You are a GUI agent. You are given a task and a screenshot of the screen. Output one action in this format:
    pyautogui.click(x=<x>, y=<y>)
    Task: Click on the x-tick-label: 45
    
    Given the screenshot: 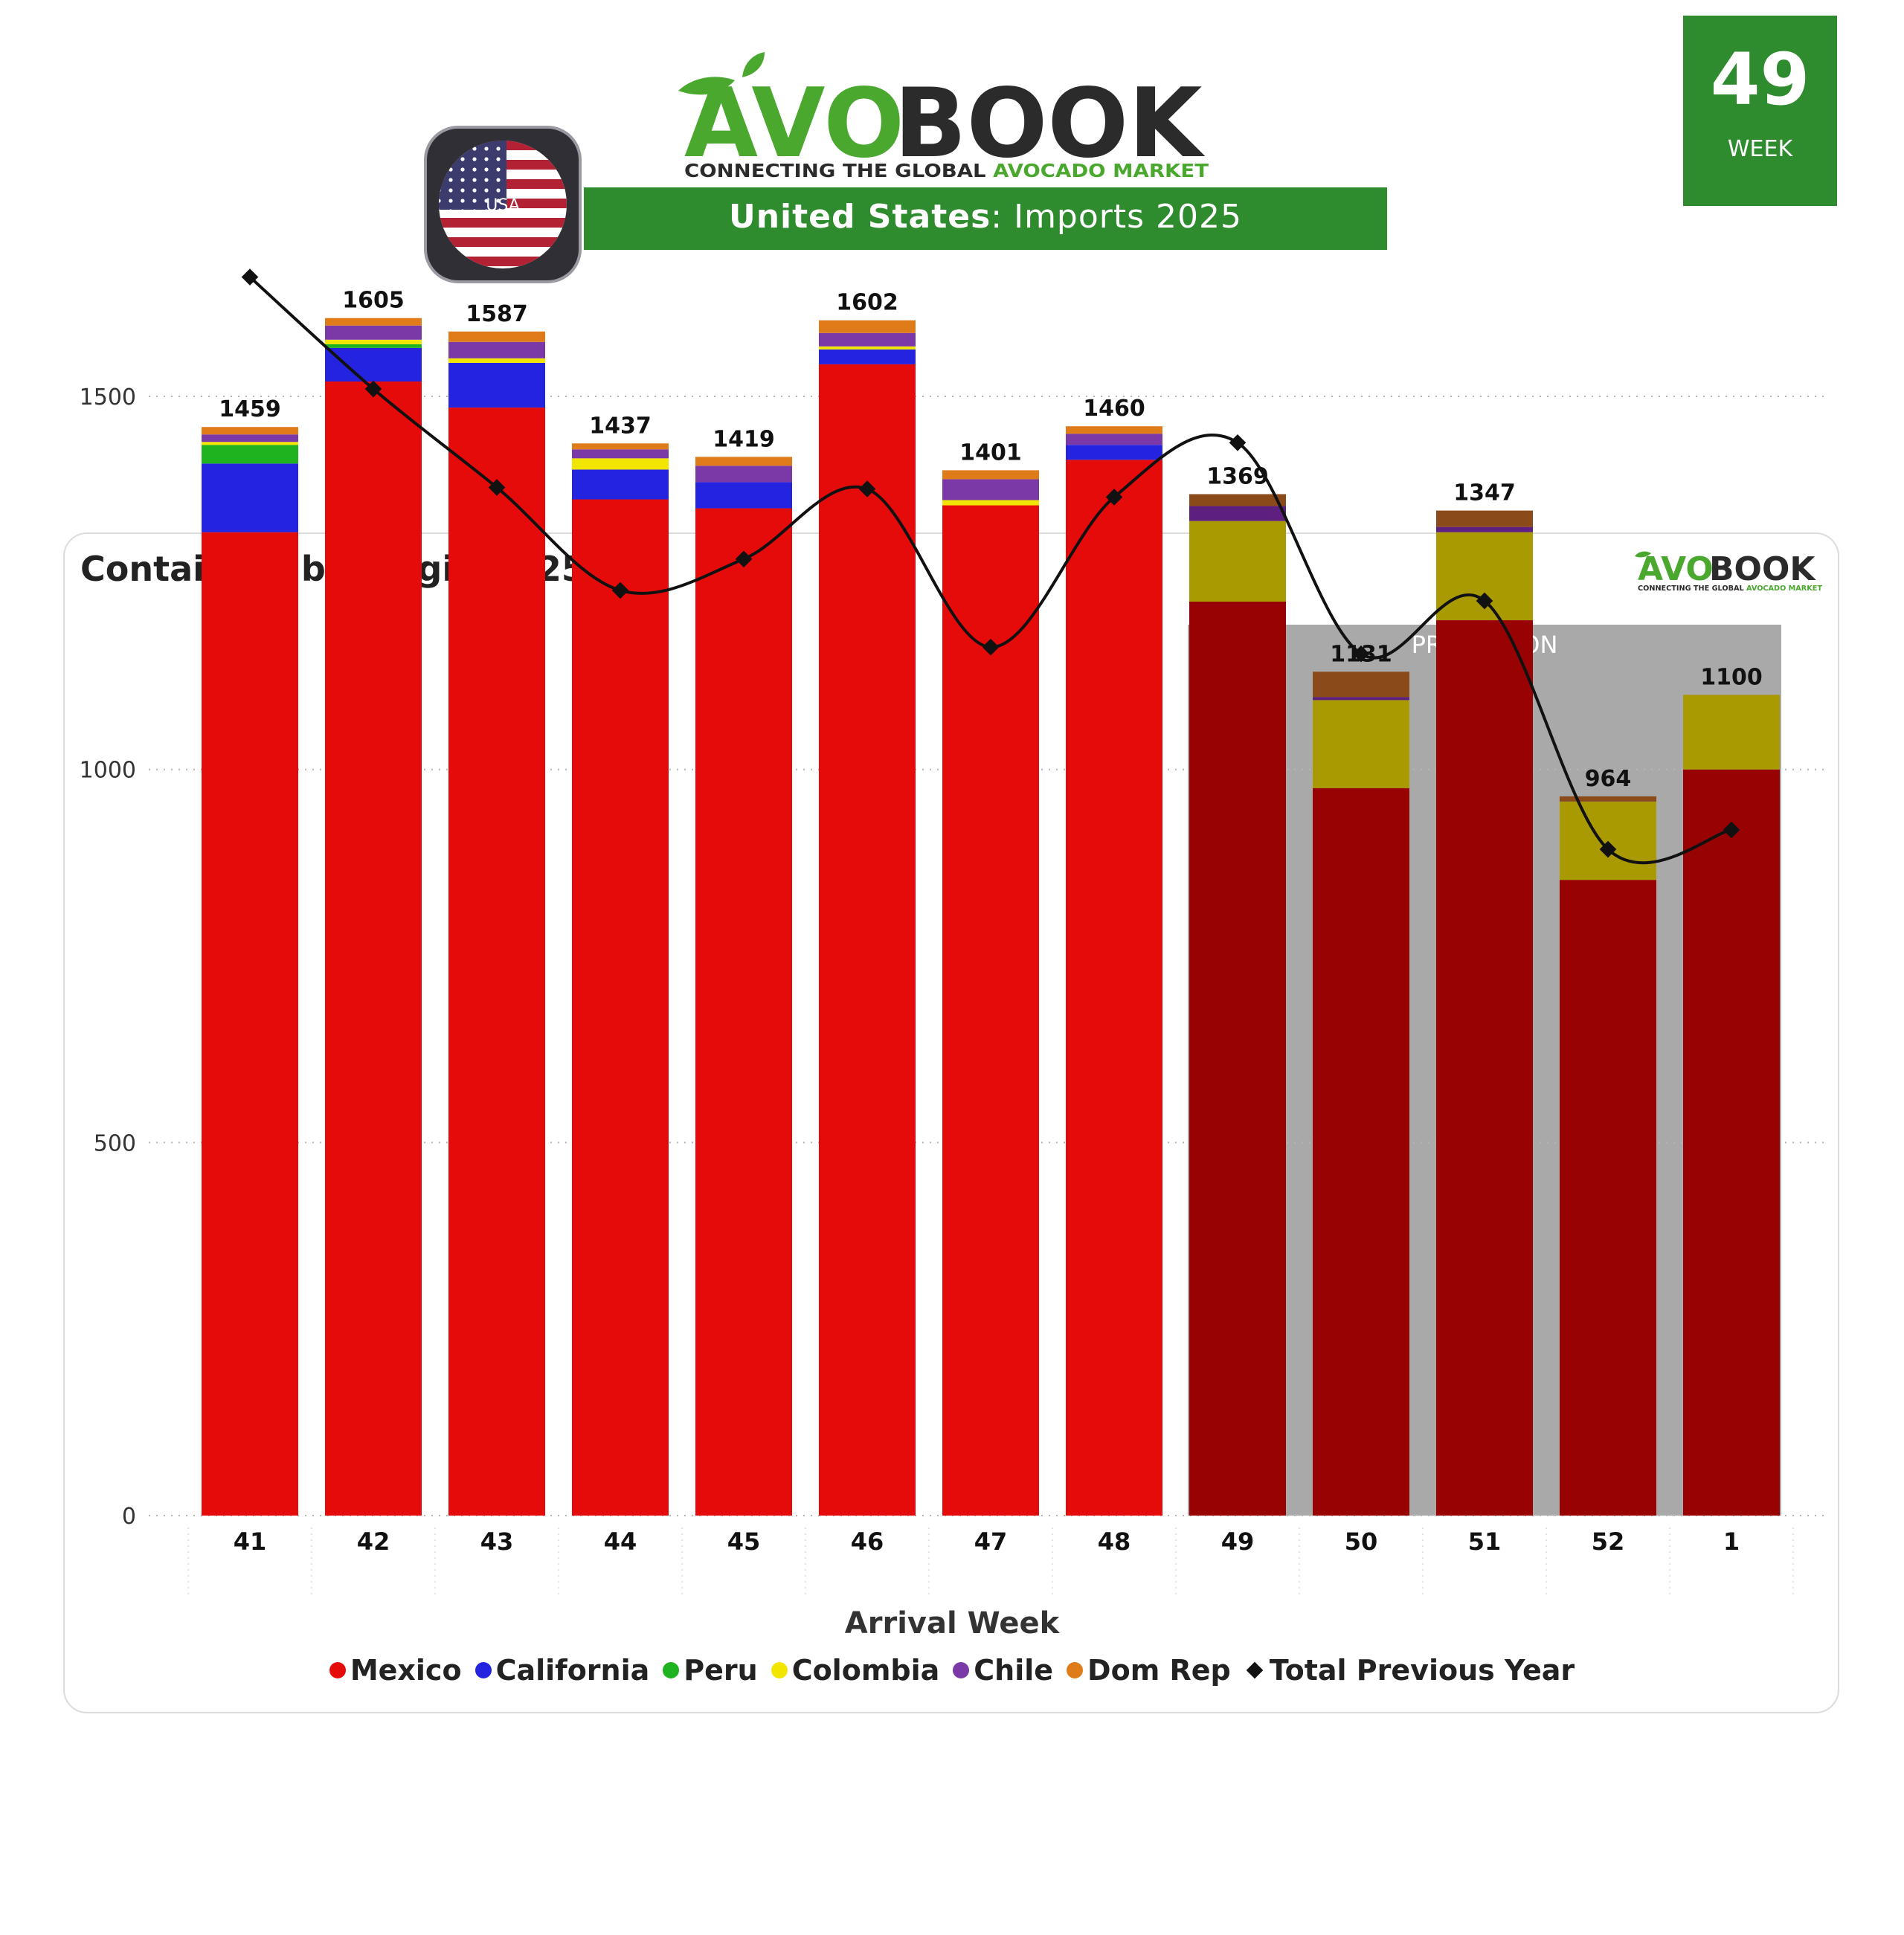 What is the action you would take?
    pyautogui.click(x=744, y=1541)
    